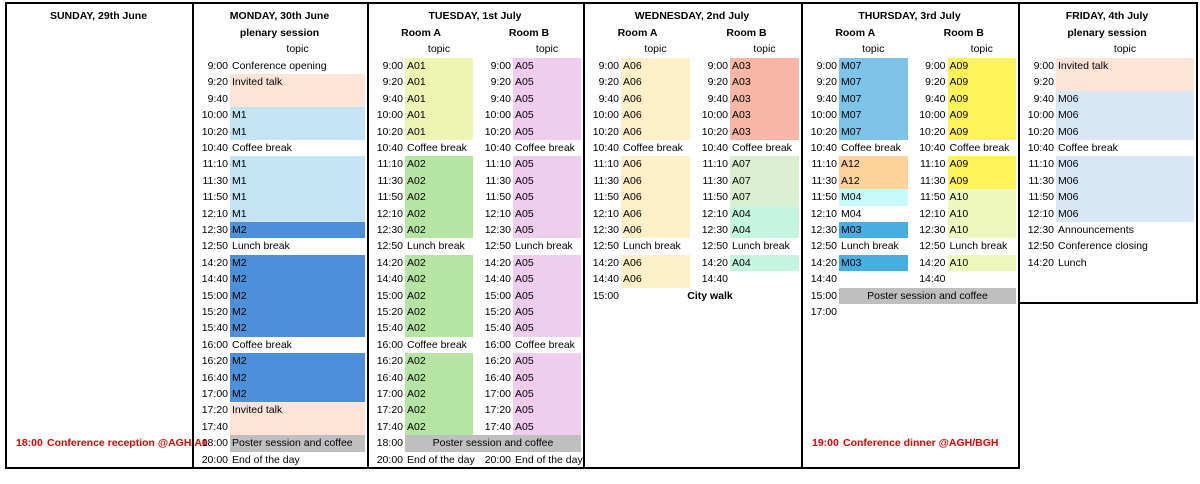  I want to click on day-column, so click(1108, 153).